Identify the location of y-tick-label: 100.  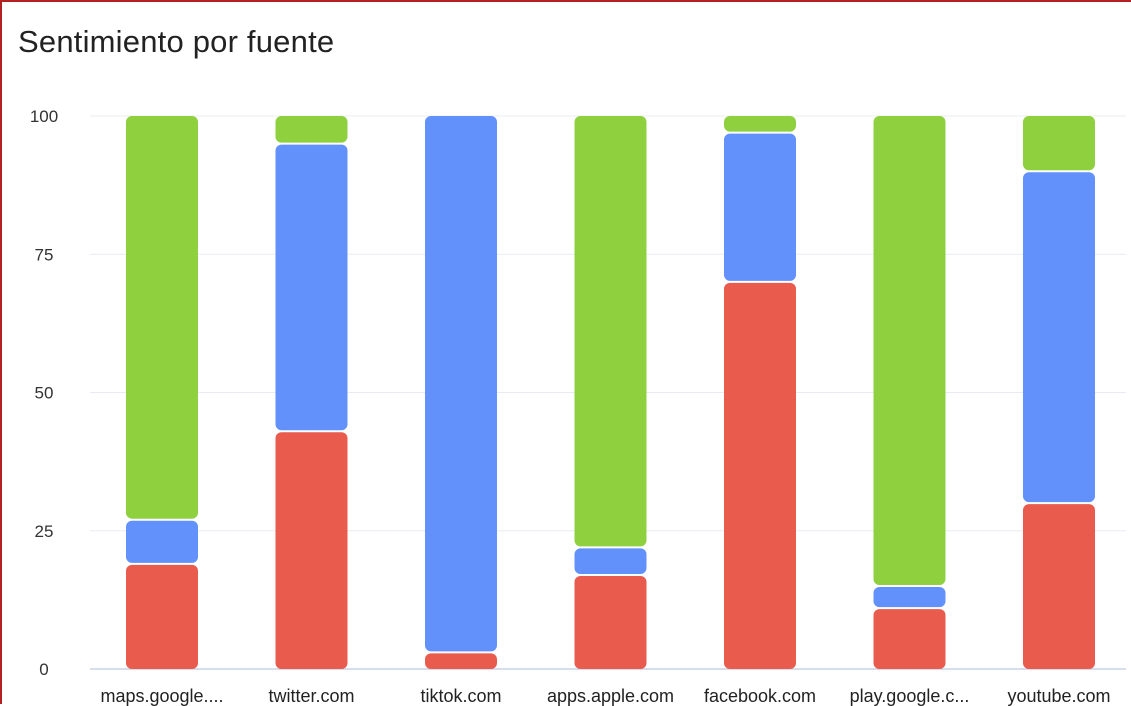
(44, 116).